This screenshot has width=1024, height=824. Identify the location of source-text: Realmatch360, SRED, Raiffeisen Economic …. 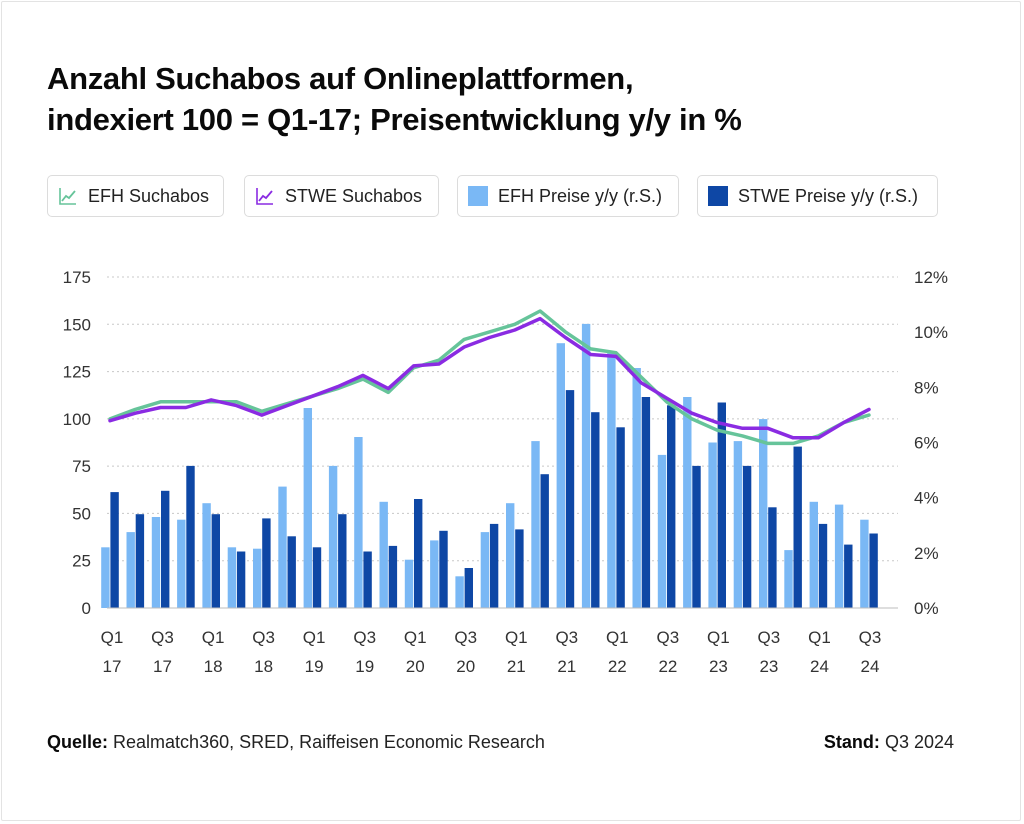
(329, 742).